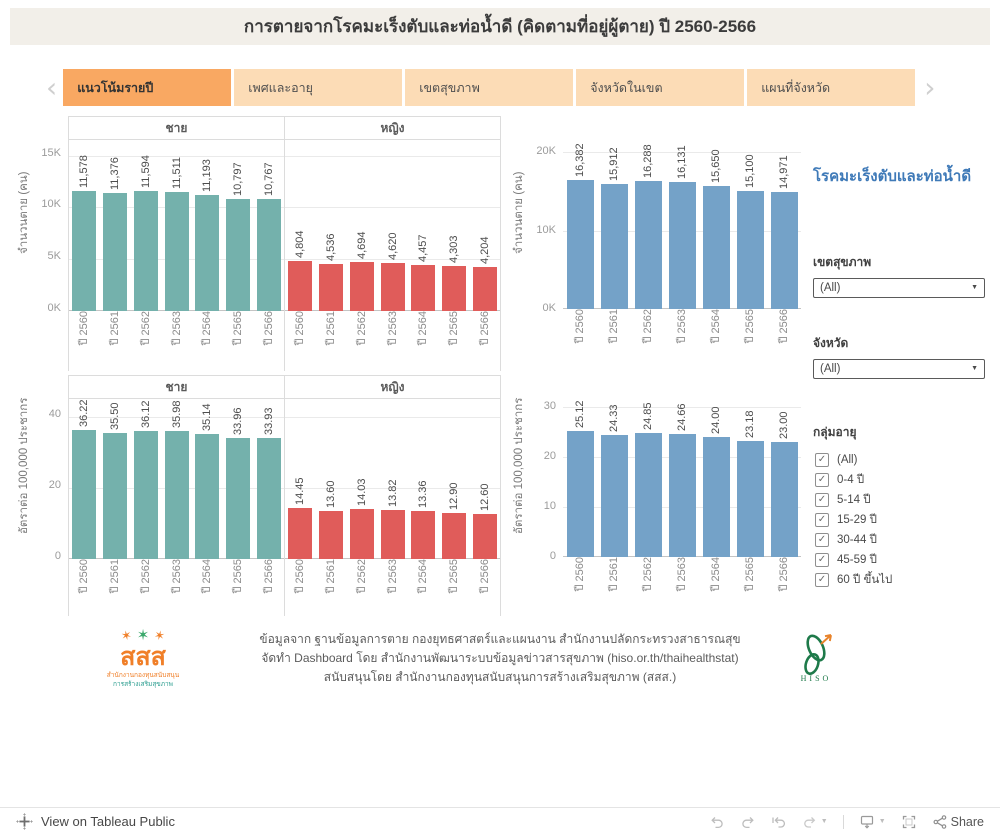 The width and height of the screenshot is (1000, 835). What do you see at coordinates (392, 128) in the screenshot?
I see `panel-header: หญิง` at bounding box center [392, 128].